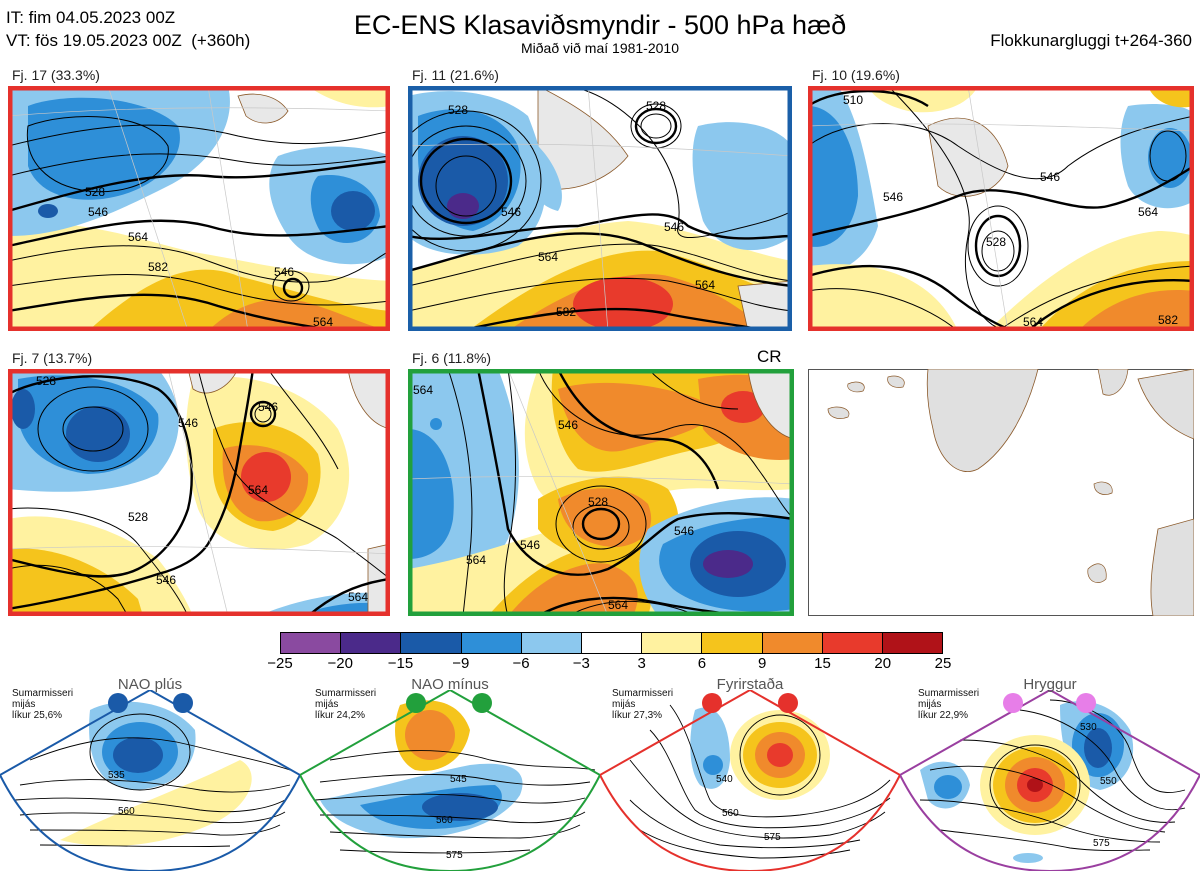 The height and width of the screenshot is (871, 1200). Describe the element at coordinates (637, 715) in the screenshot. I see `probability-text: líkur 27,3%` at that location.